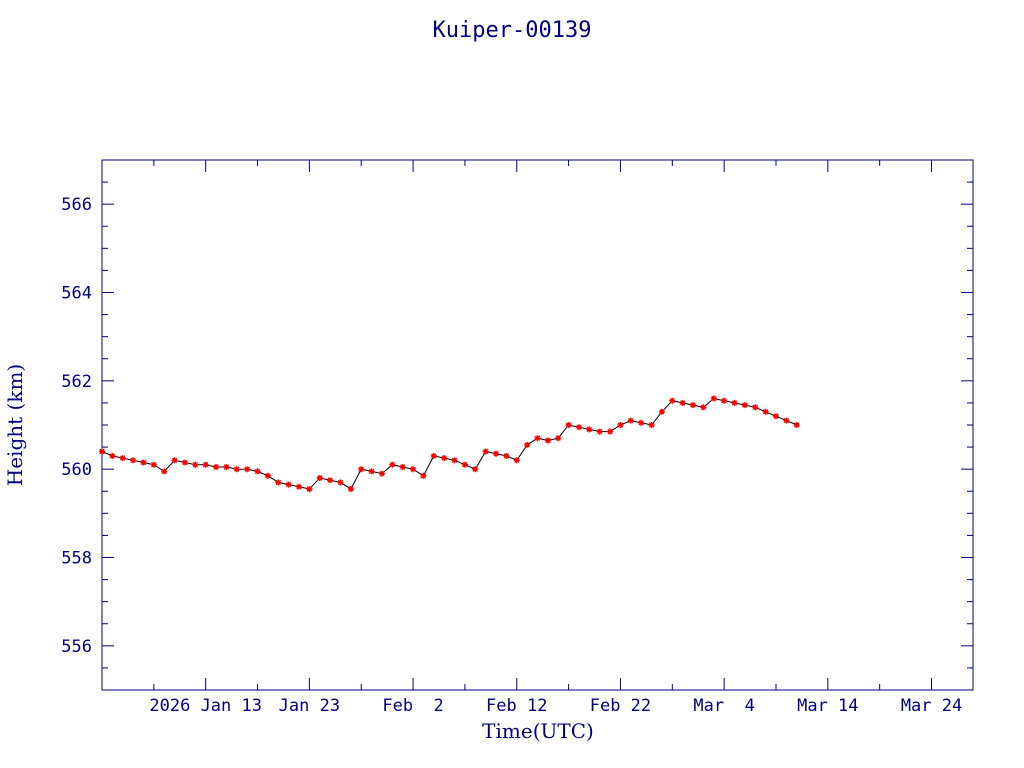 The height and width of the screenshot is (768, 1024). What do you see at coordinates (76, 647) in the screenshot?
I see `y-tick-label: 556` at bounding box center [76, 647].